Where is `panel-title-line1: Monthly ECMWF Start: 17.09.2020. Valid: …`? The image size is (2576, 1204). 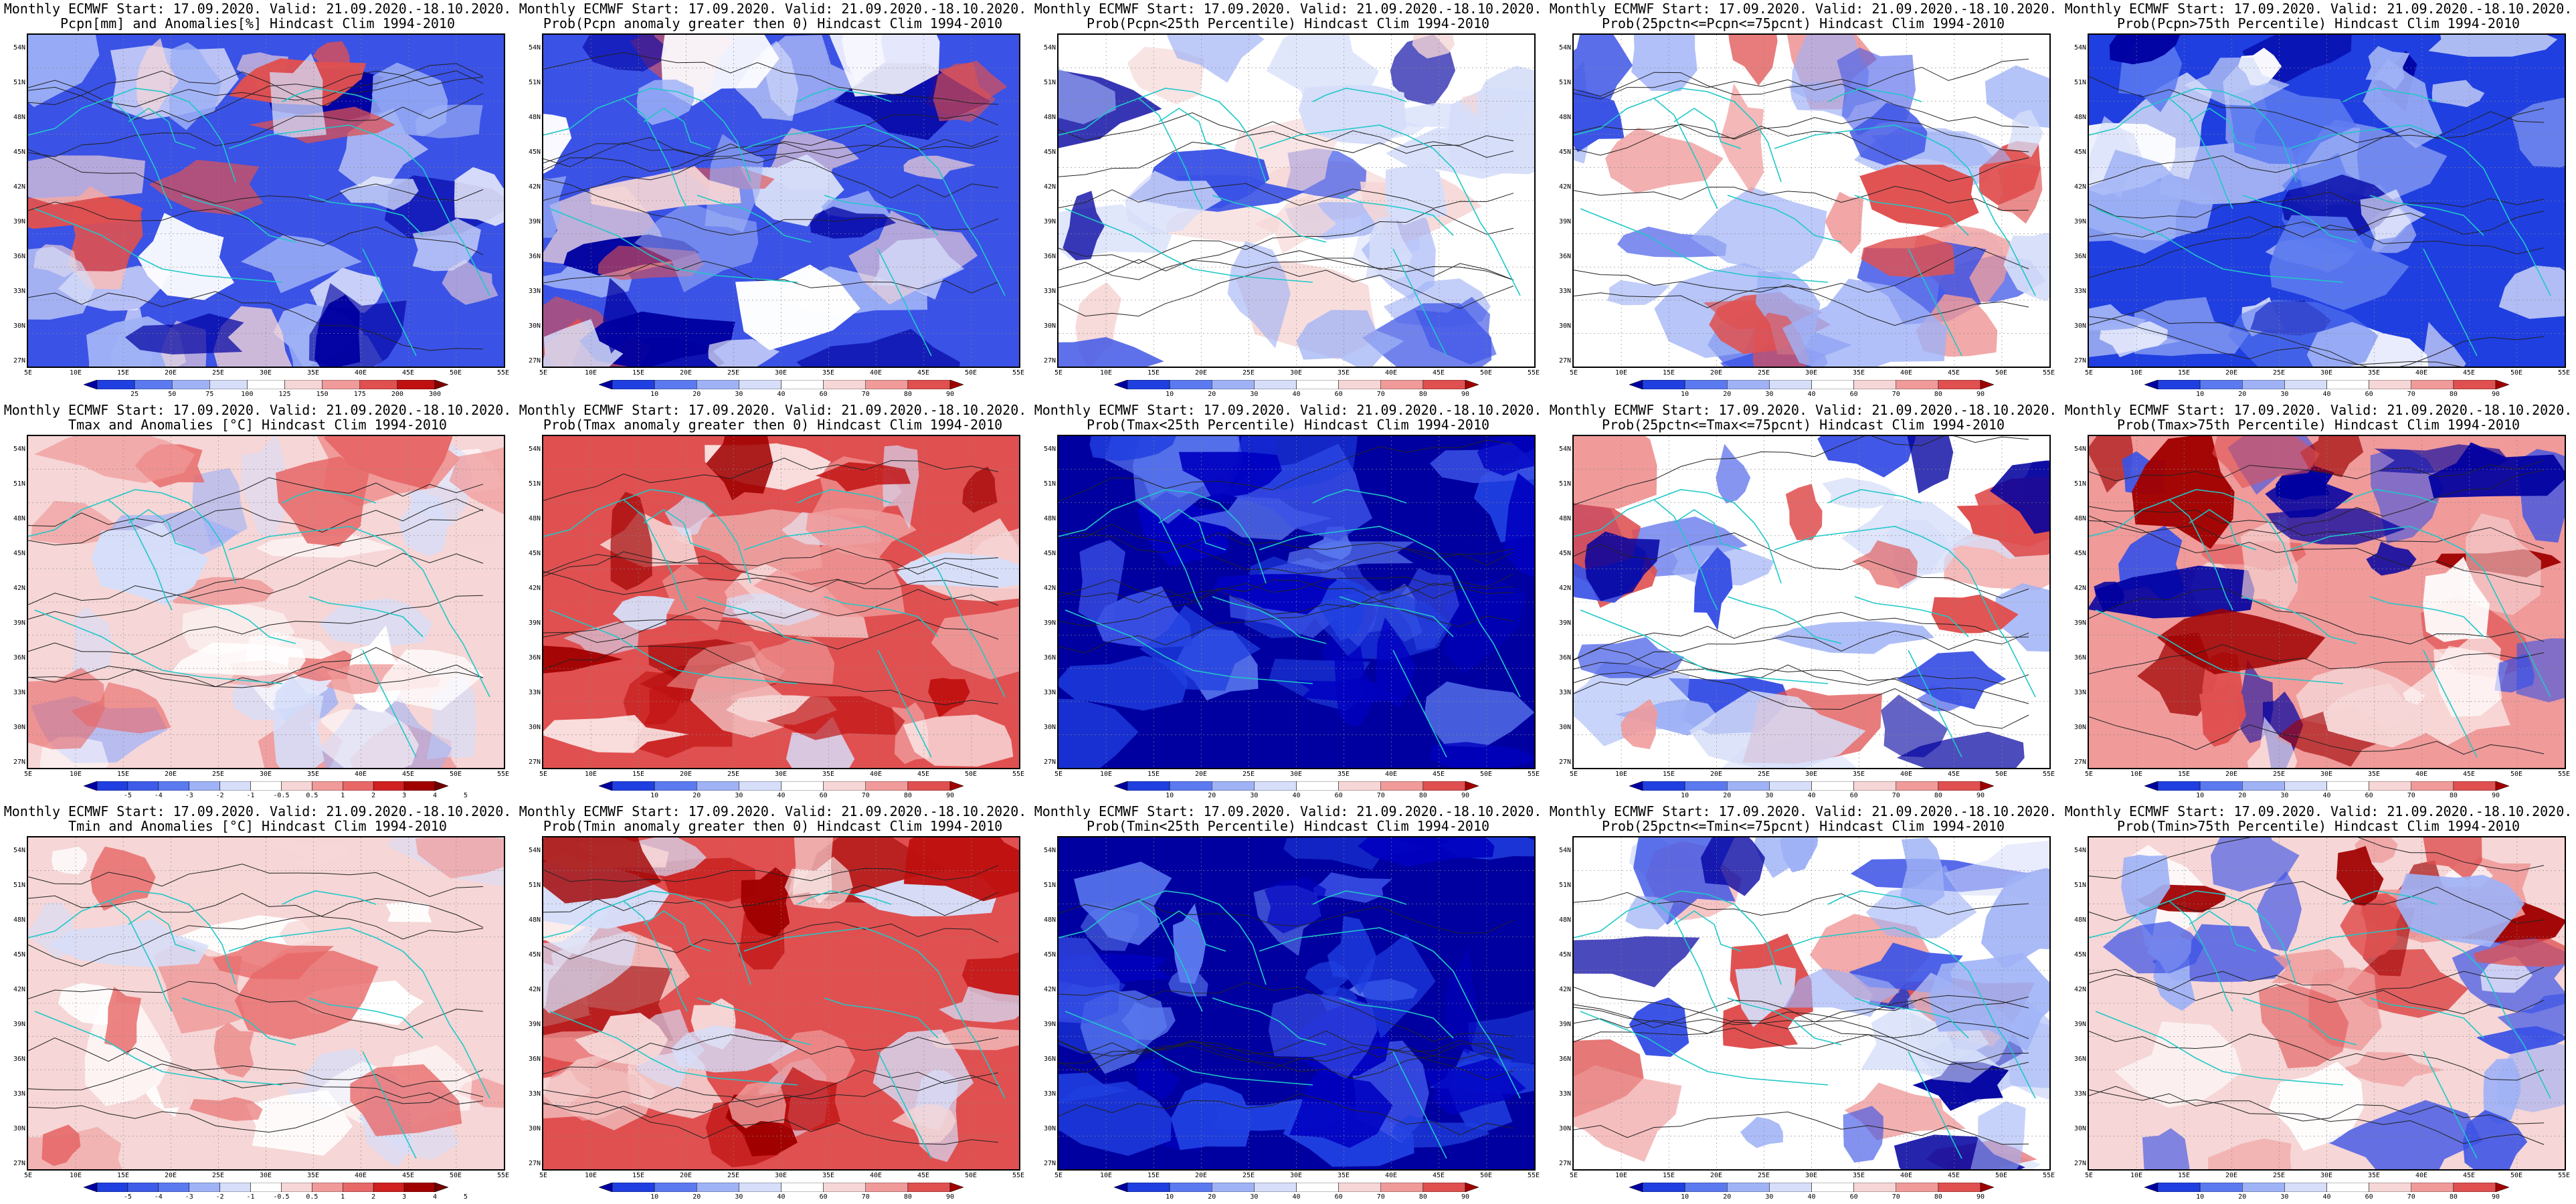
panel-title-line1: Monthly ECMWF Start: 17.09.2020. Valid: … is located at coordinates (2318, 410).